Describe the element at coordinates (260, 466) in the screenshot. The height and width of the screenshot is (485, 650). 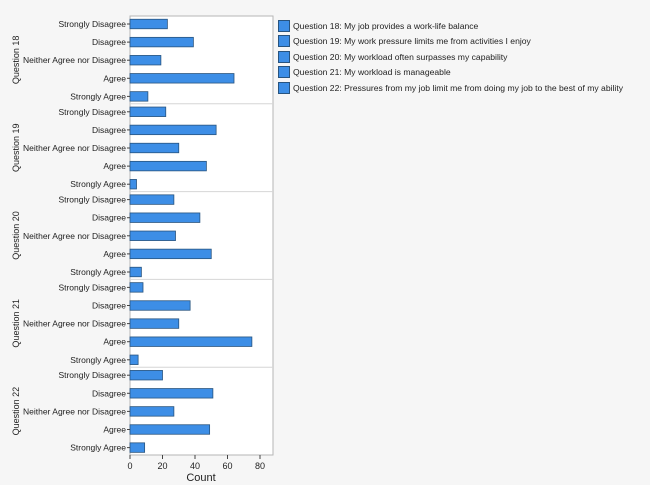
I see `x-tick-label: 80` at that location.